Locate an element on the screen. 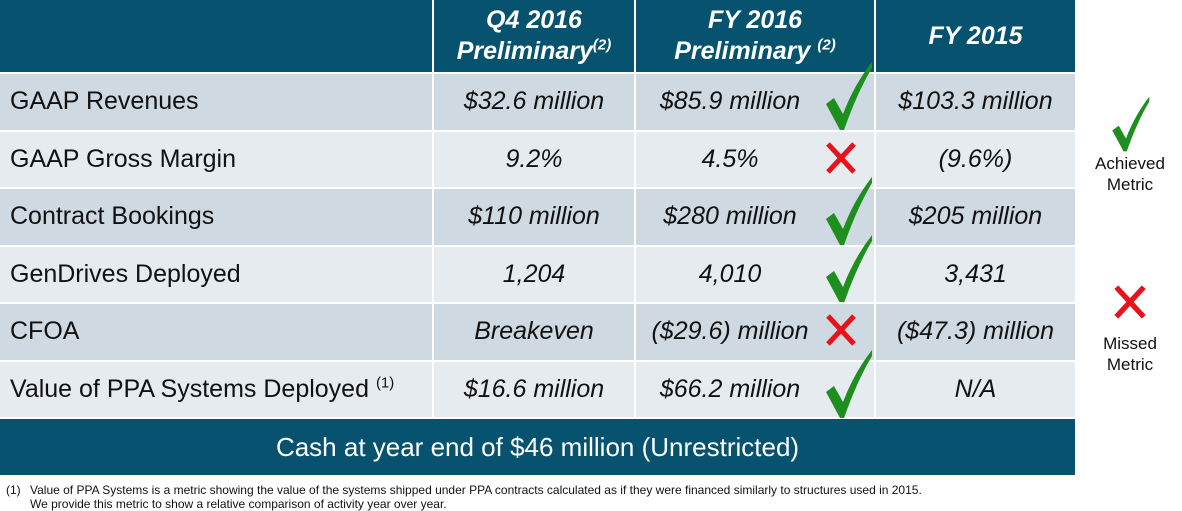 This screenshot has height=511, width=1182. fy-2016-value: $85.9 million is located at coordinates (730, 101).